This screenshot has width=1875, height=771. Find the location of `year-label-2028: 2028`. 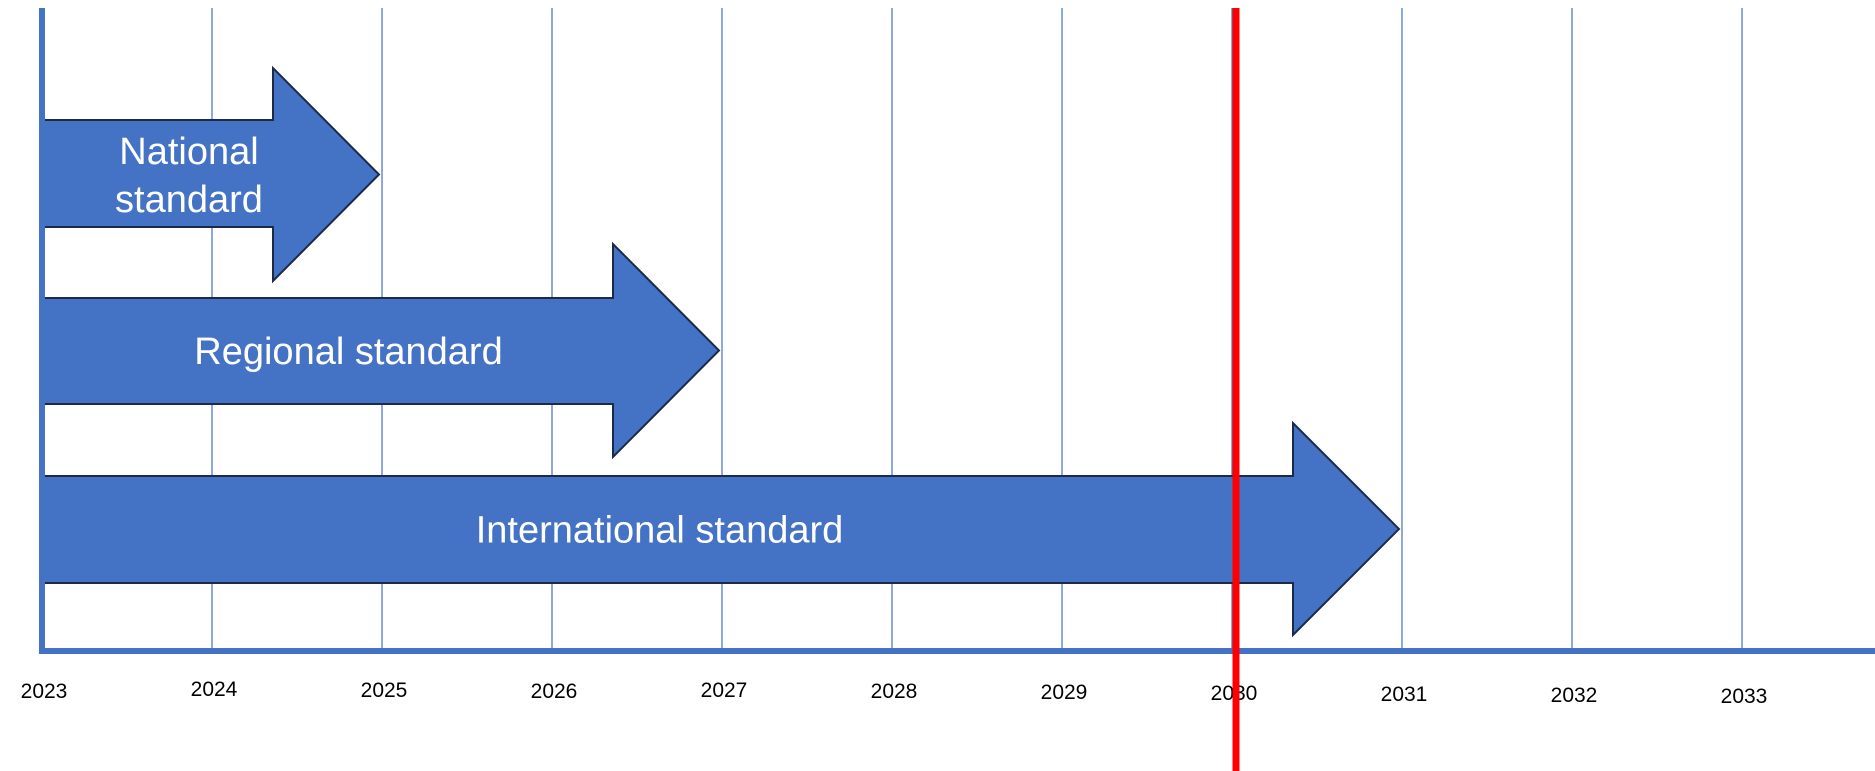

year-label-2028: 2028 is located at coordinates (894, 691).